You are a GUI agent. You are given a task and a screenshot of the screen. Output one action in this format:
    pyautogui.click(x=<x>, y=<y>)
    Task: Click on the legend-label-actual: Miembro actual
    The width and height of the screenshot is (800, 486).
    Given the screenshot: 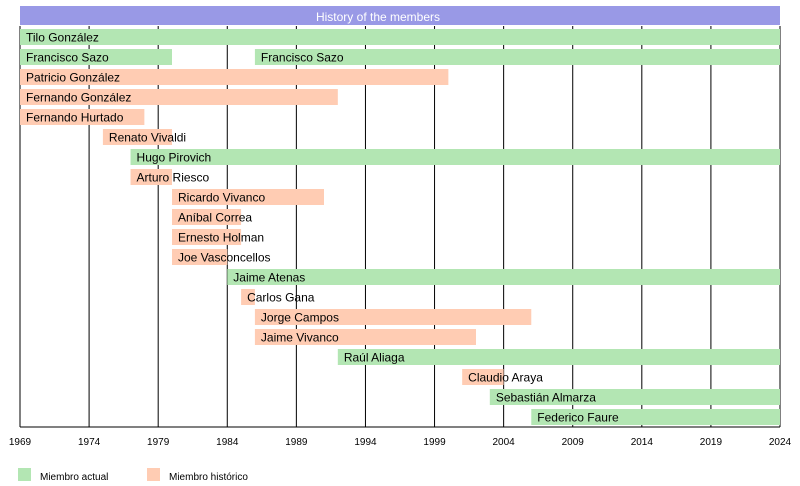 What is the action you would take?
    pyautogui.click(x=74, y=477)
    